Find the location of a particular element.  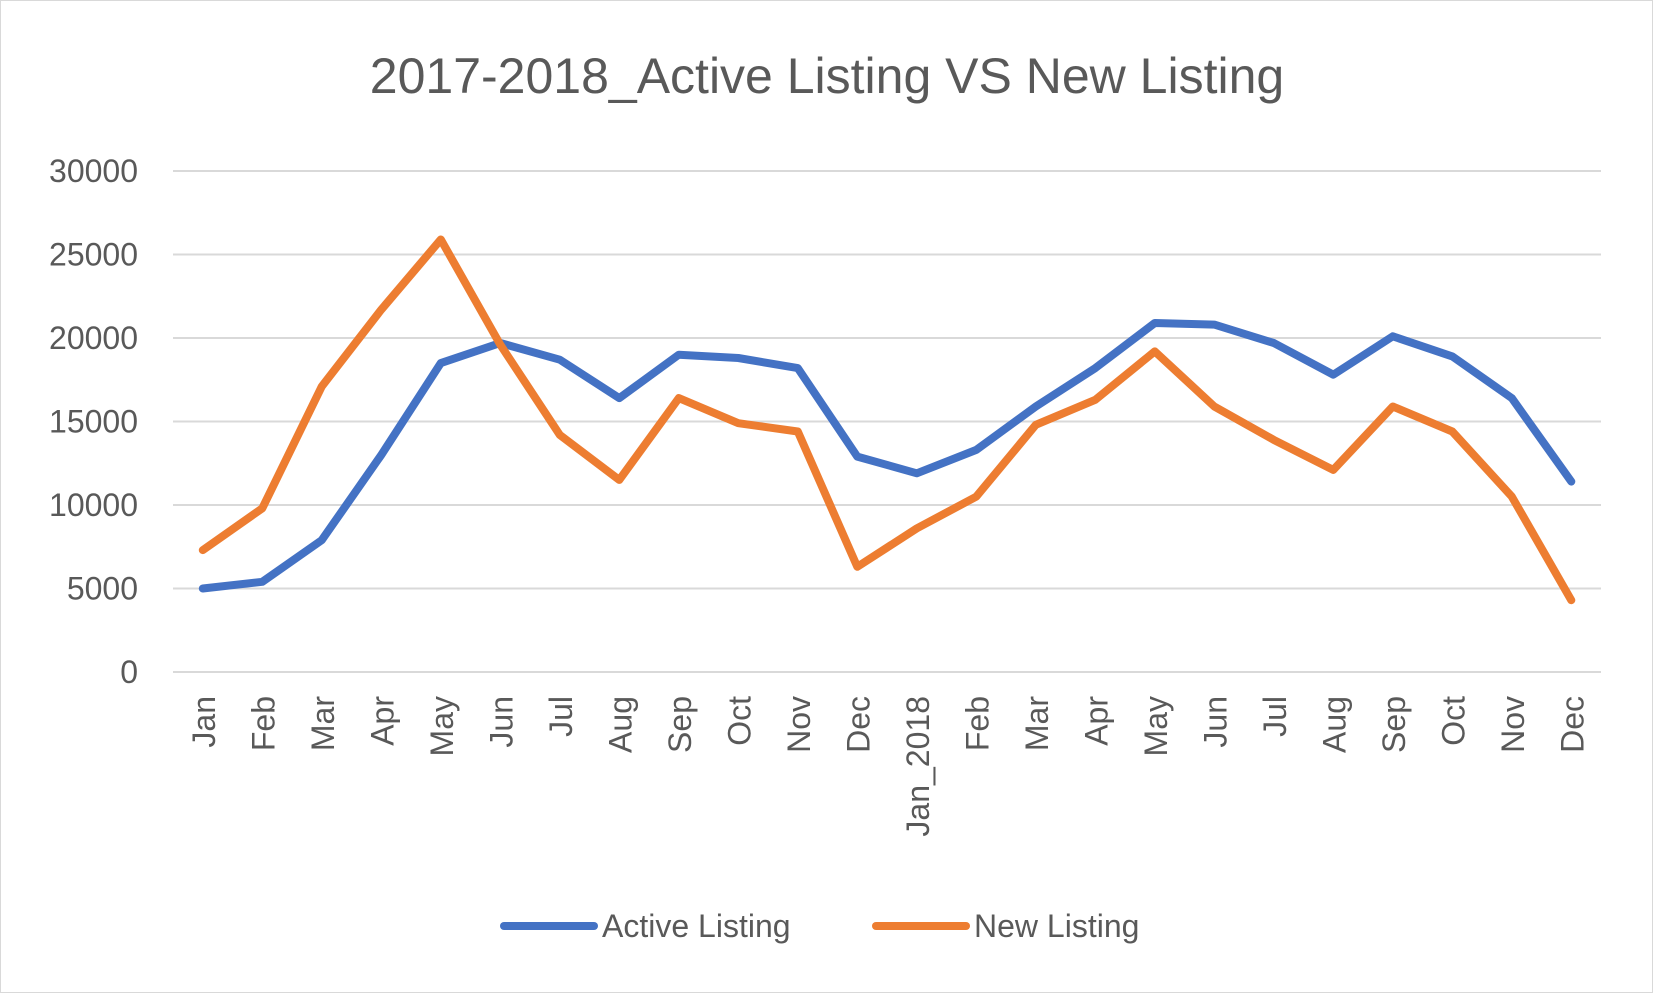

x-tick-label: Jan_2018 is located at coordinates (918, 766).